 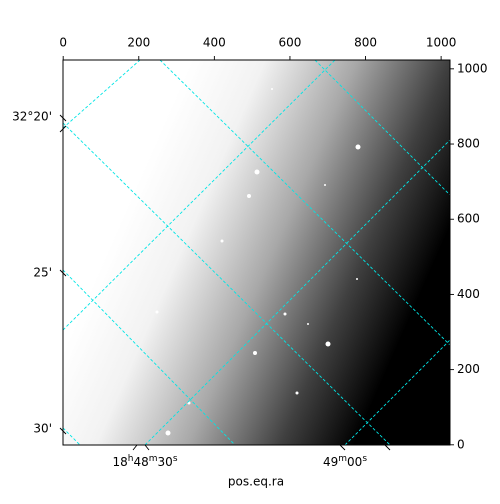 What do you see at coordinates (468, 144) in the screenshot?
I see `y-tick-label: 800` at bounding box center [468, 144].